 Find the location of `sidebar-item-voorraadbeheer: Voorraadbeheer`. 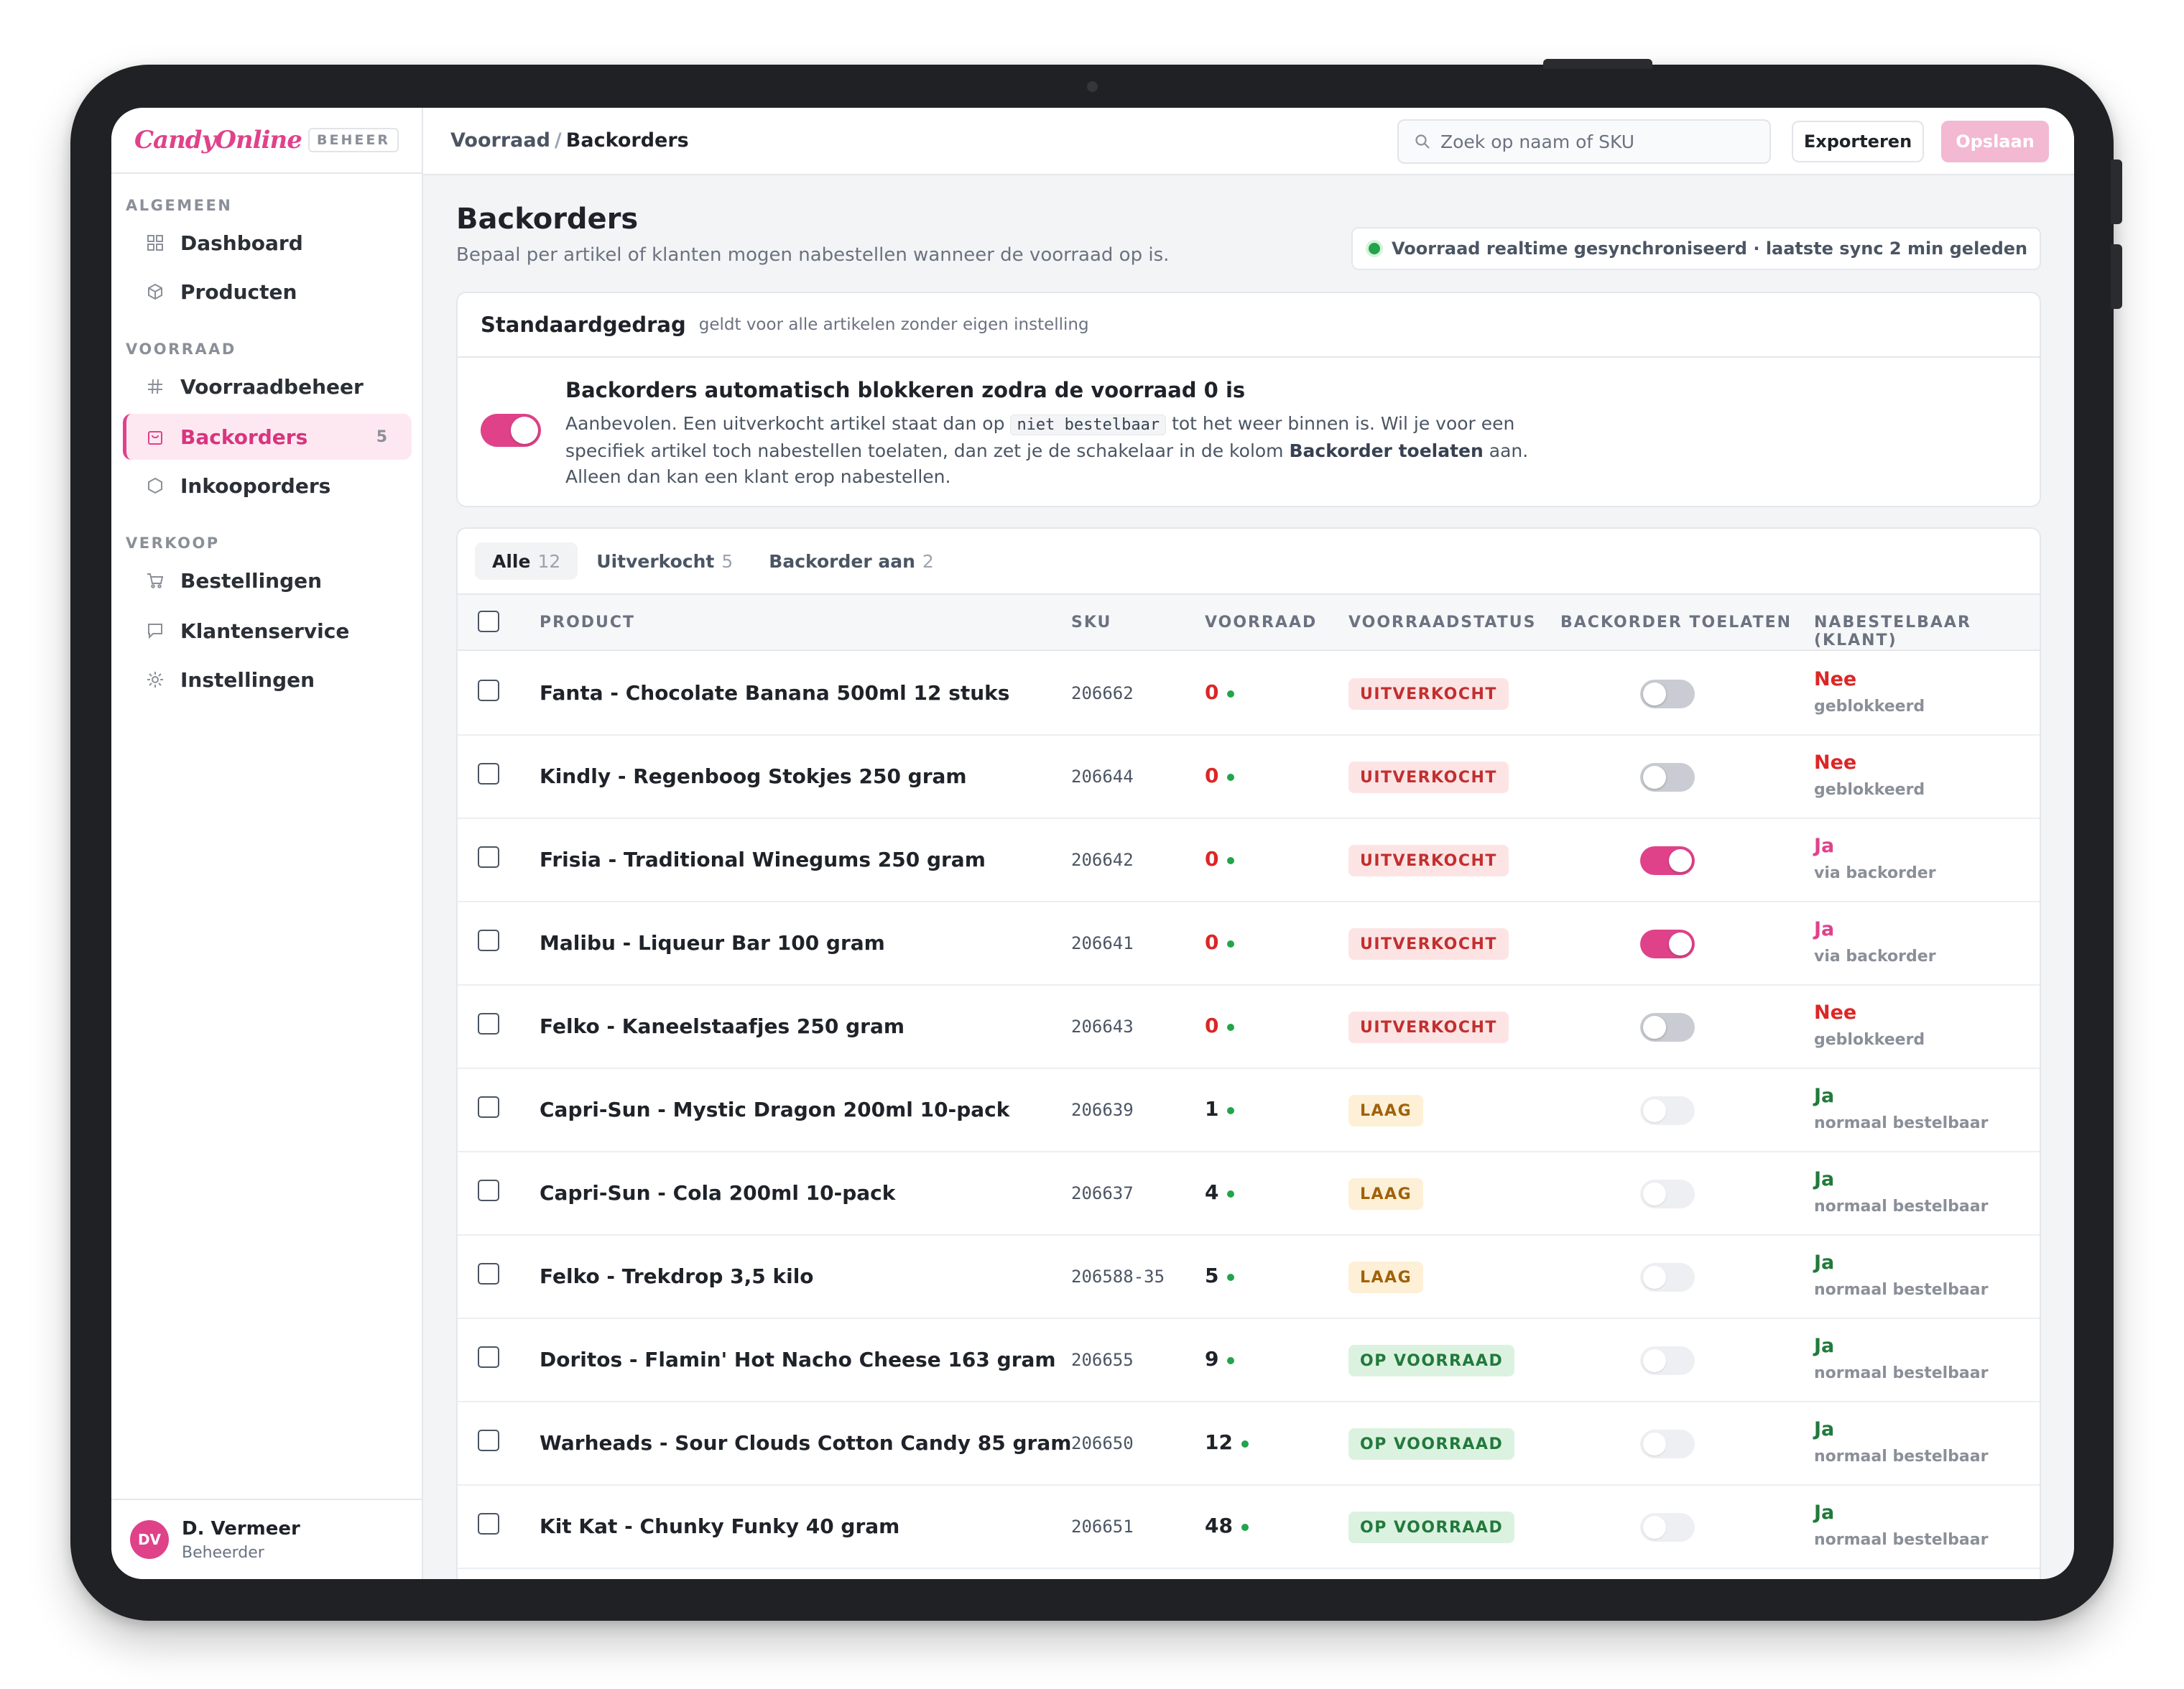

sidebar-item-voorraadbeheer: Voorraadbeheer is located at coordinates (267, 386).